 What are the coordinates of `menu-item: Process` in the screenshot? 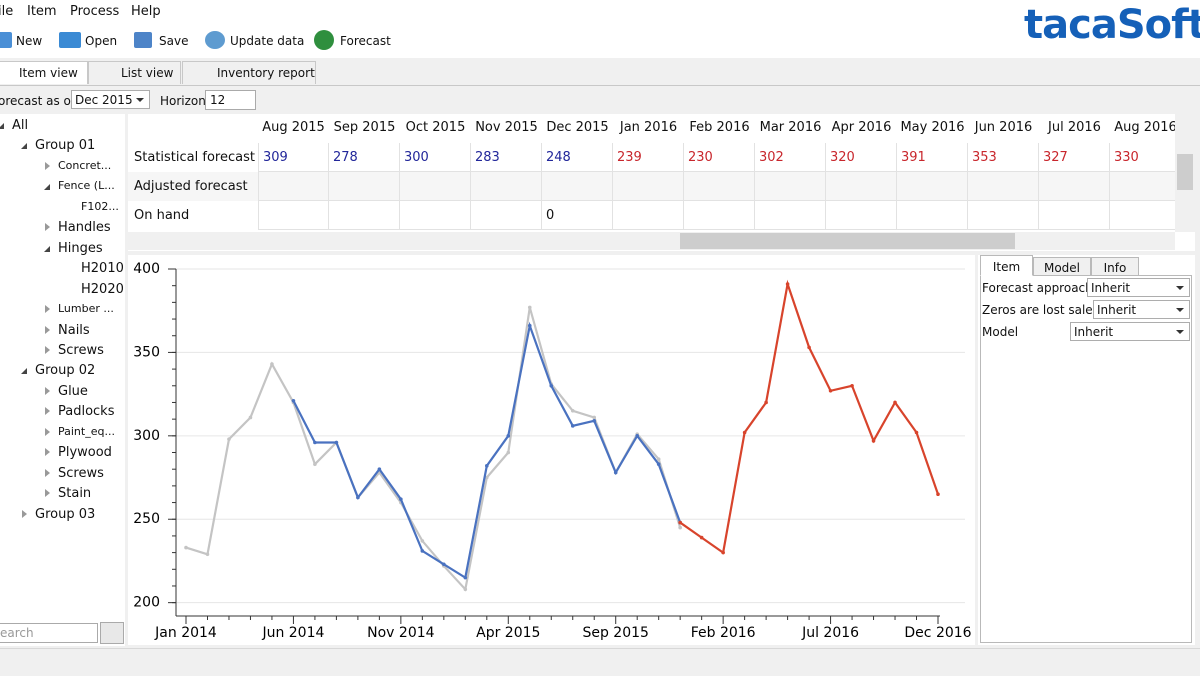 It's located at (94, 11).